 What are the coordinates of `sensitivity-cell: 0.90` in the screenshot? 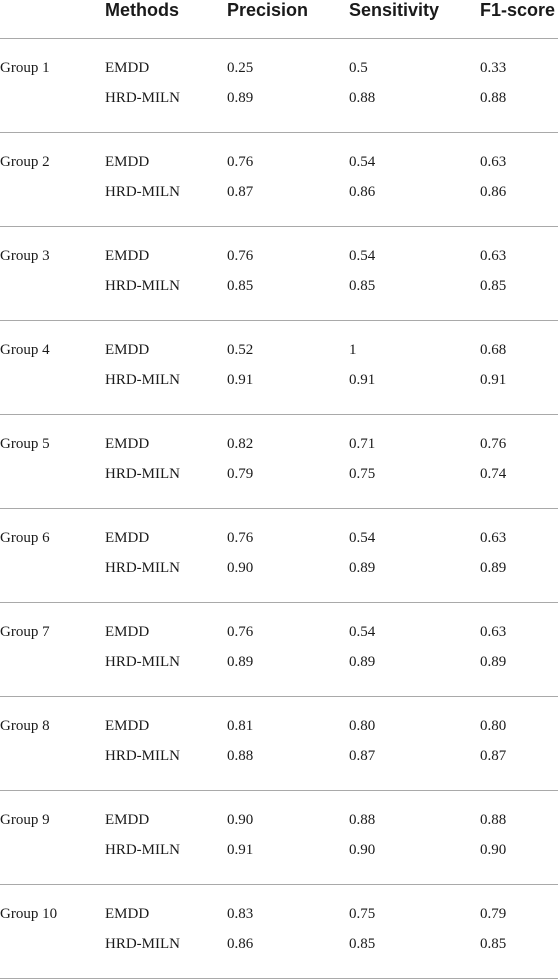 It's located at (362, 850).